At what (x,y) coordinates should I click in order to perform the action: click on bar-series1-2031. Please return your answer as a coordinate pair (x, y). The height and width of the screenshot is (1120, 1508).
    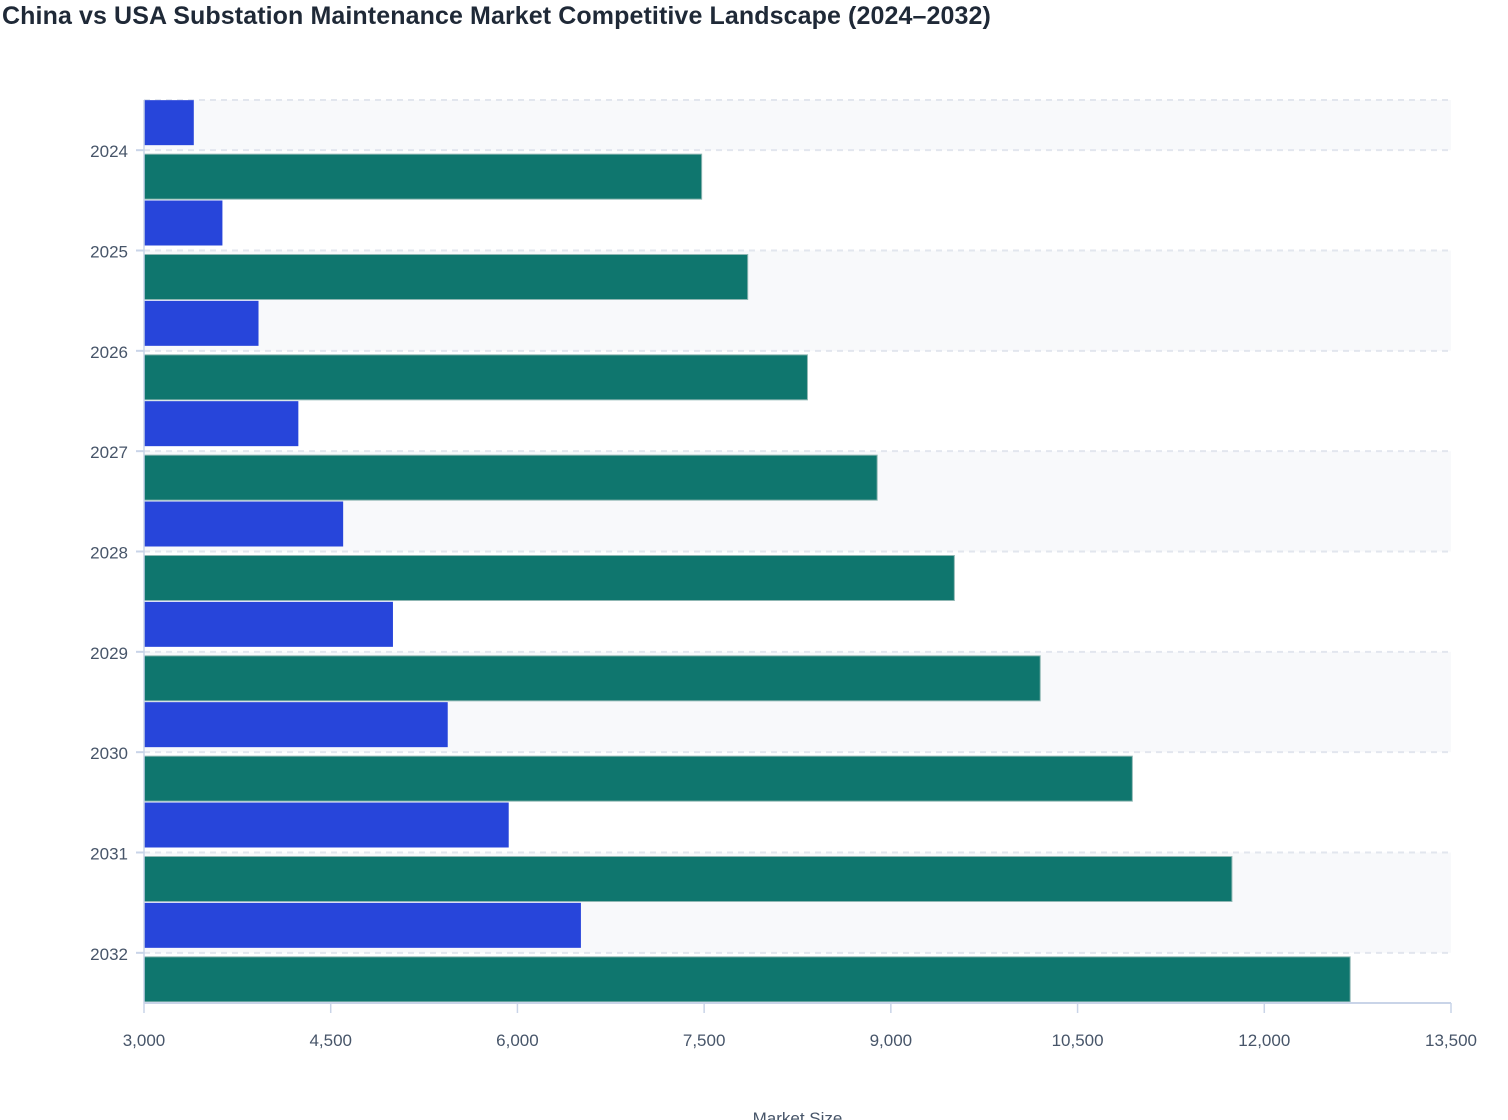
    Looking at the image, I should click on (326, 825).